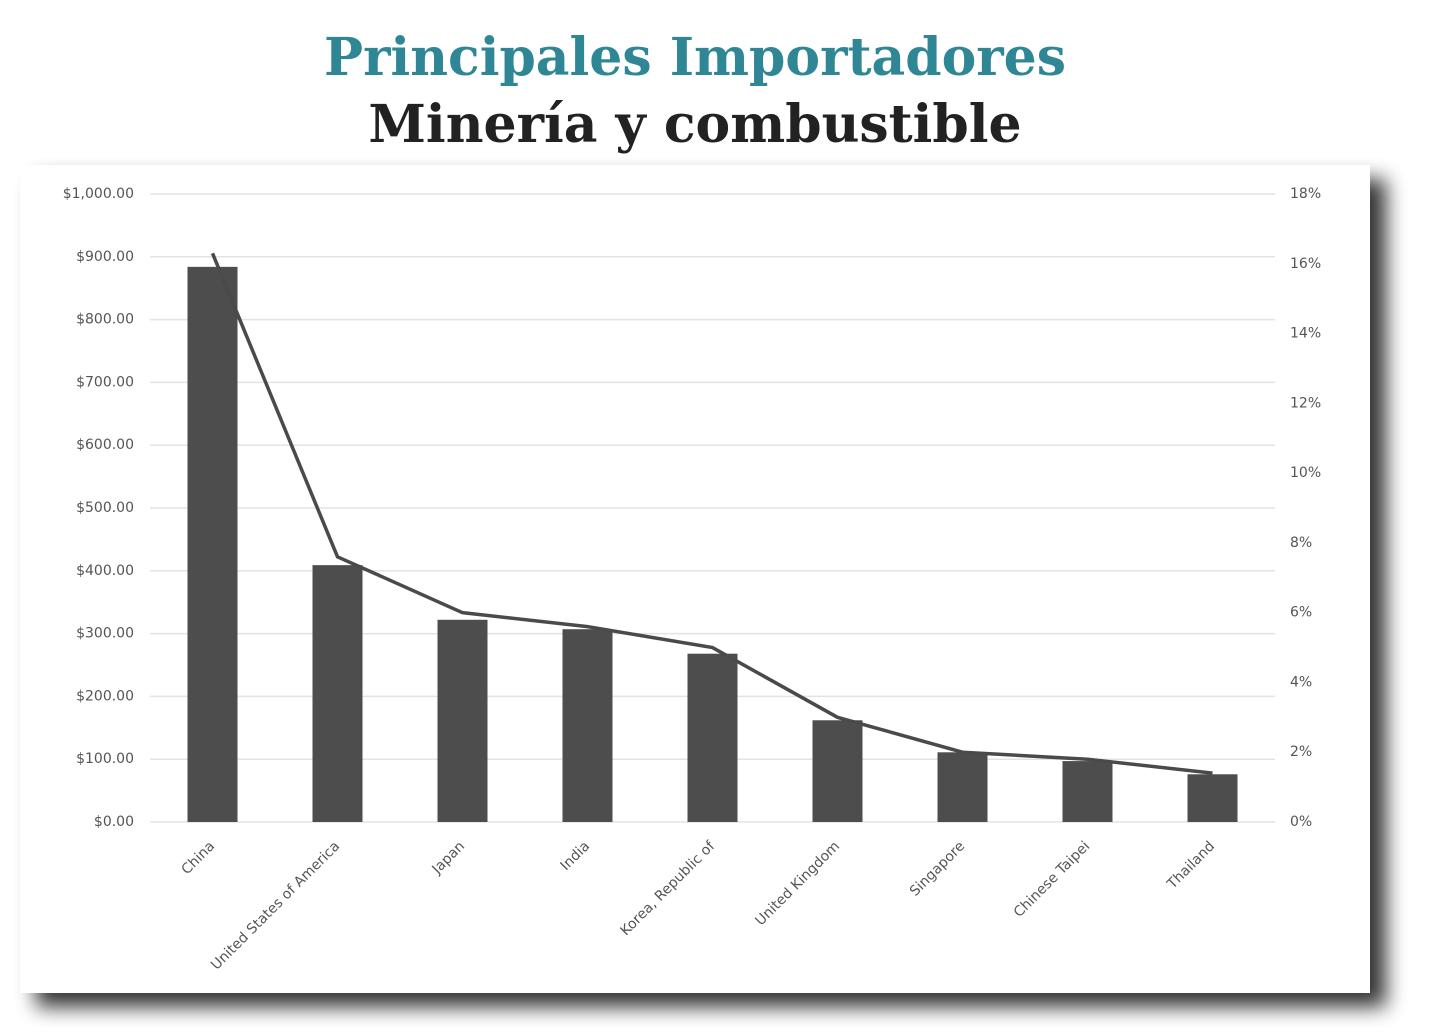 Image resolution: width=1431 pixels, height=1033 pixels. I want to click on chart-title: Principales Importadores, so click(695, 57).